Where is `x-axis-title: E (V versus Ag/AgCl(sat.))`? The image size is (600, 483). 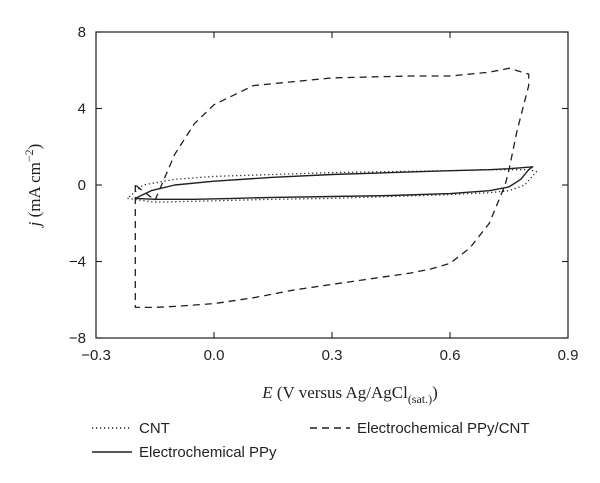 x-axis-title: E (V versus Ag/AgCl(sat.)) is located at coordinates (349, 394).